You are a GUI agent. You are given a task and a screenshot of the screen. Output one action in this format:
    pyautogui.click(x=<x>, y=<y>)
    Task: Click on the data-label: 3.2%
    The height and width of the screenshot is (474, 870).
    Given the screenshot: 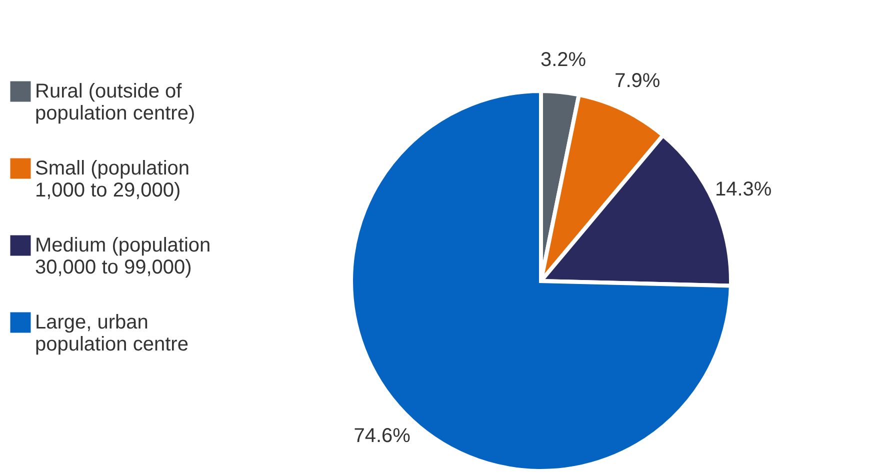 What is the action you would take?
    pyautogui.click(x=563, y=60)
    